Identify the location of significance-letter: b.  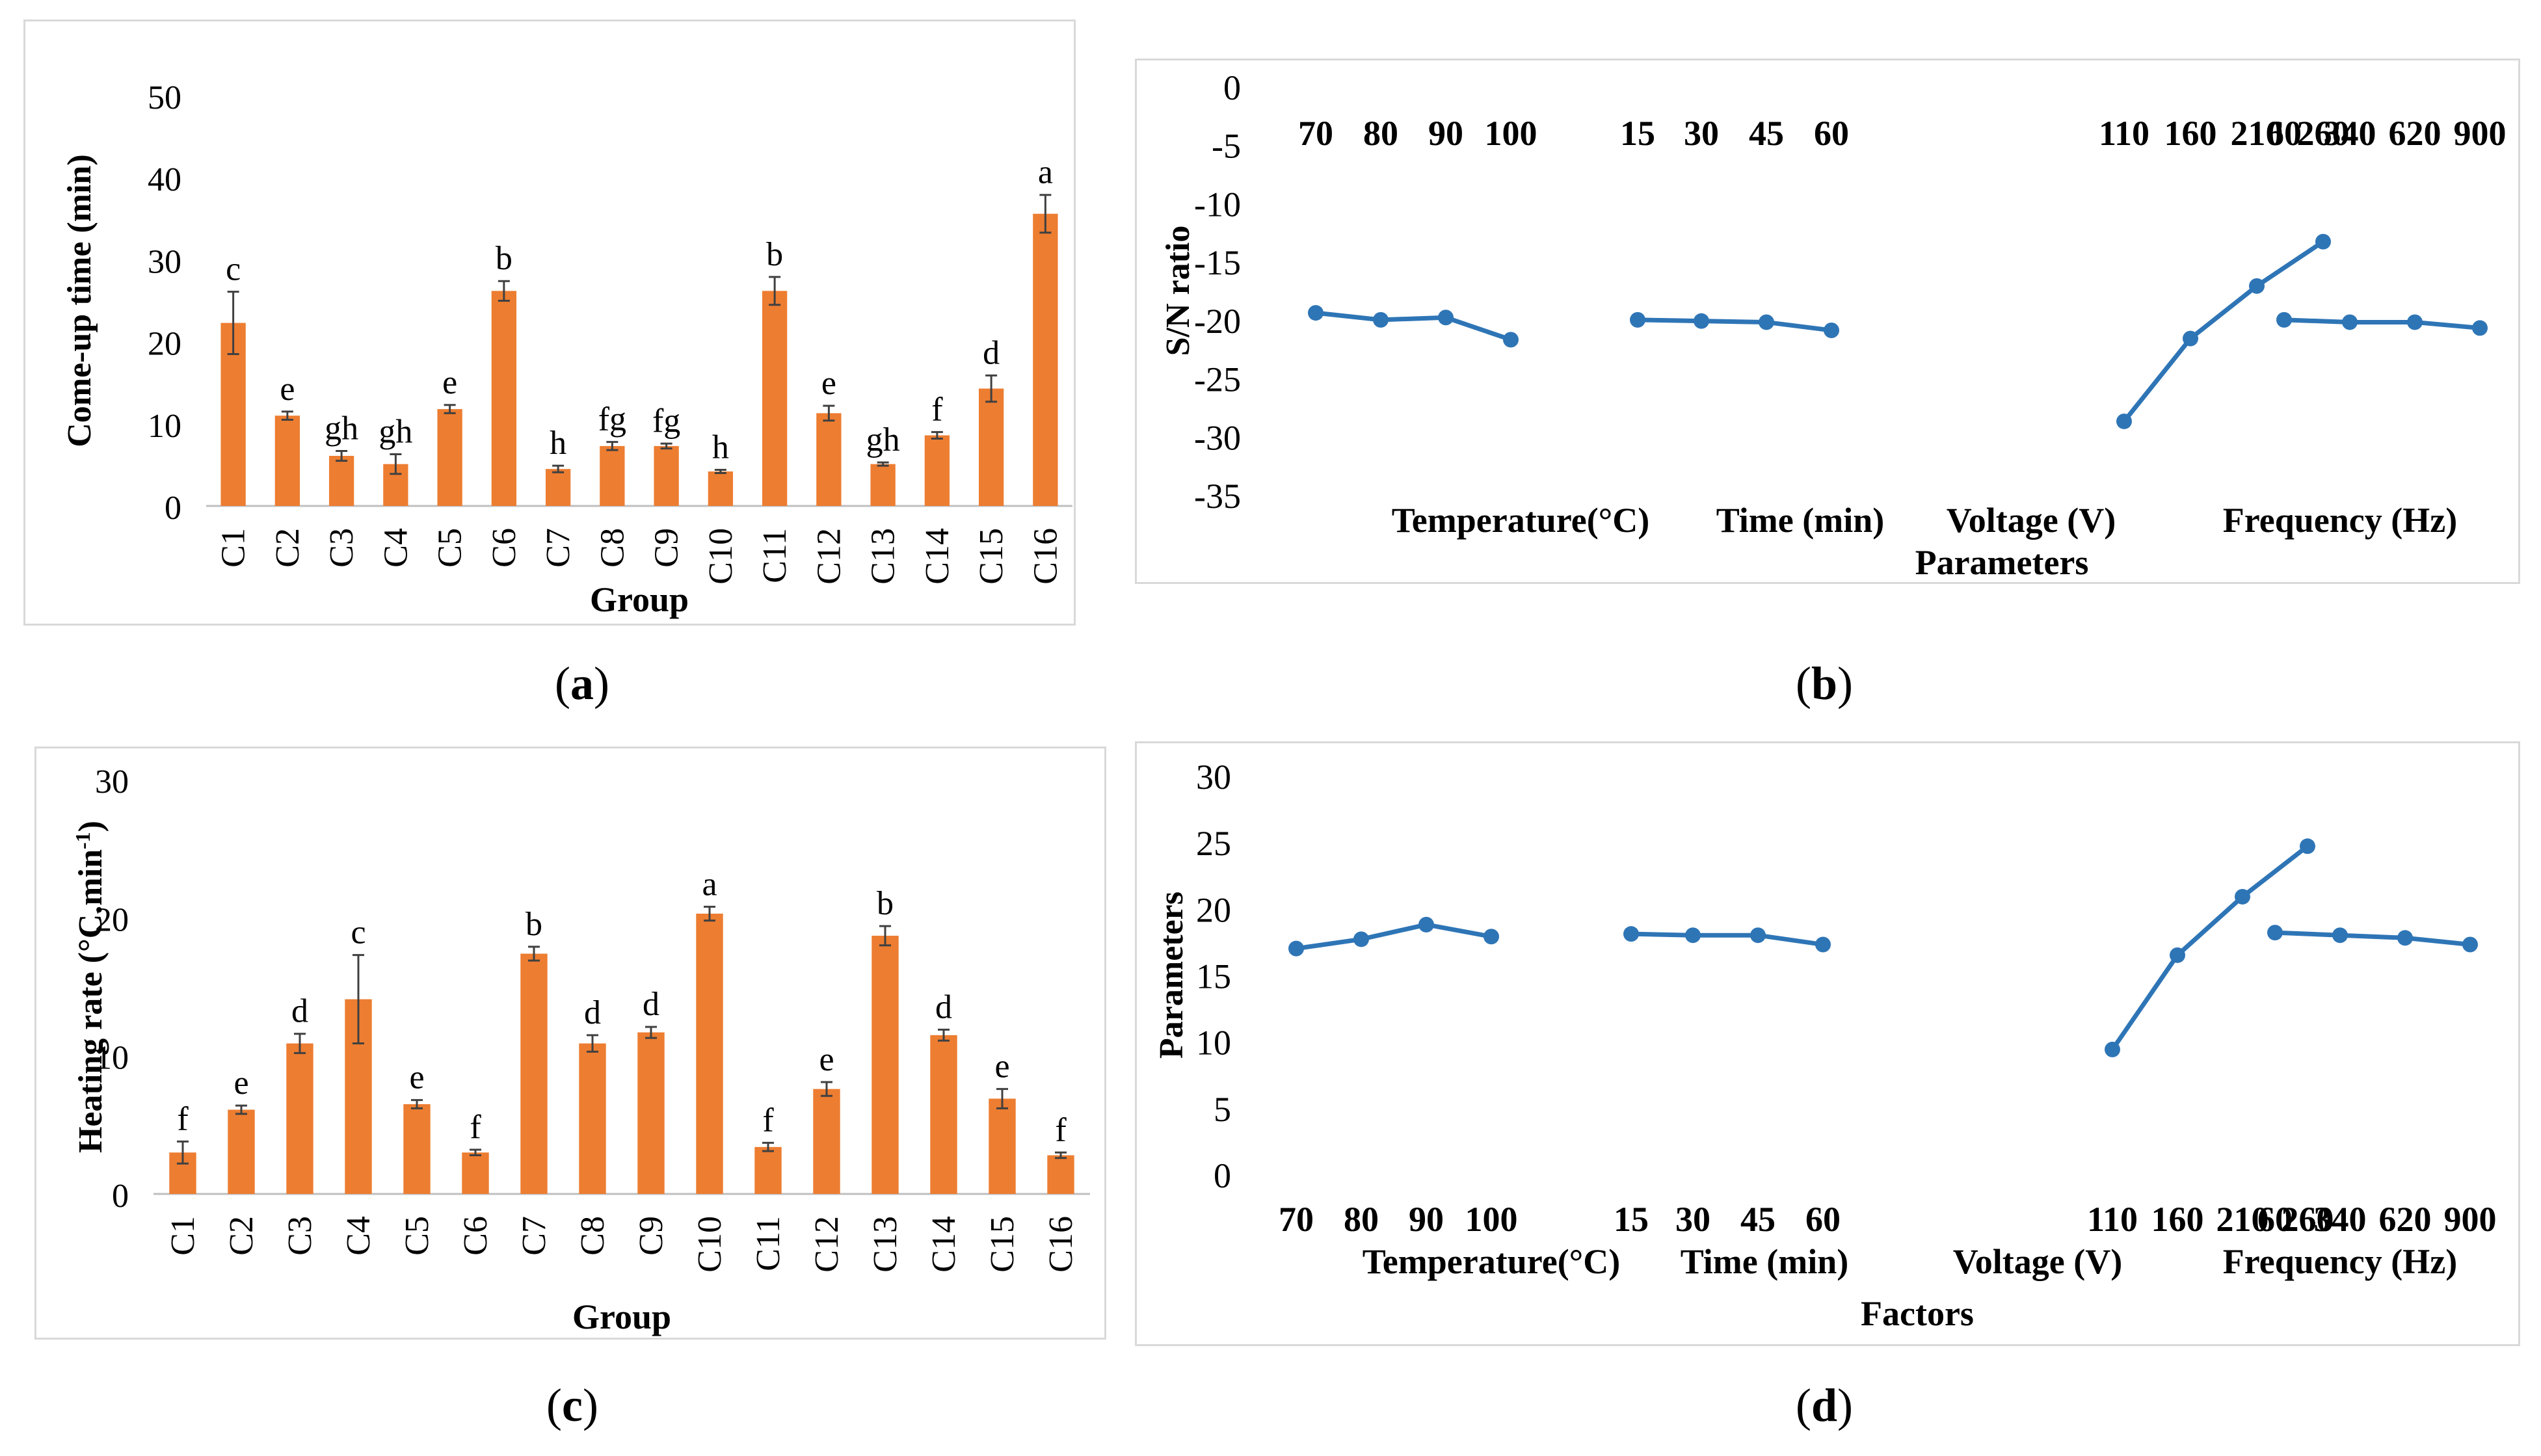
(774, 255).